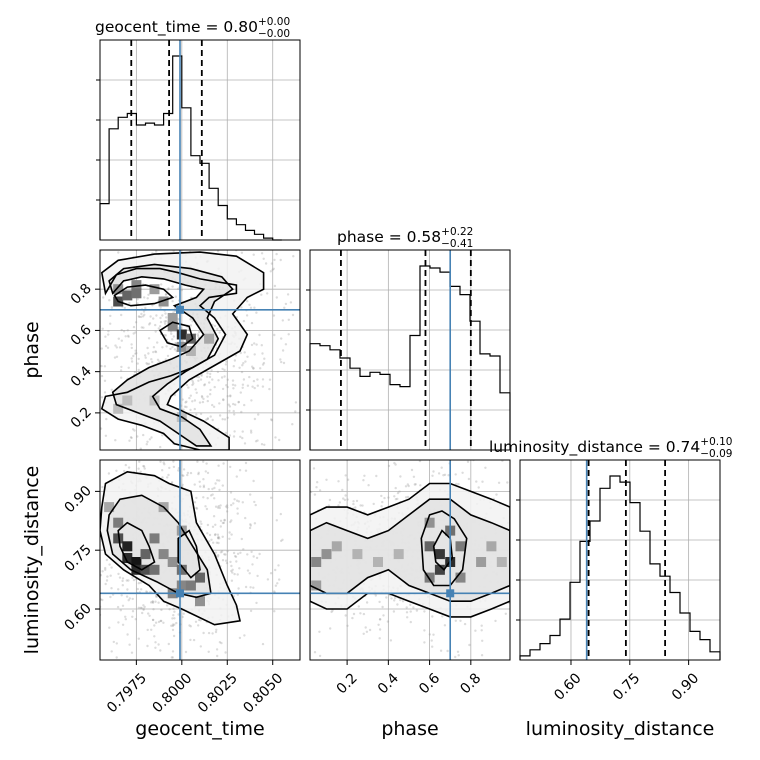 The image size is (760, 760). I want to click on title-main: geocent_time = 0.80, so click(176, 27).